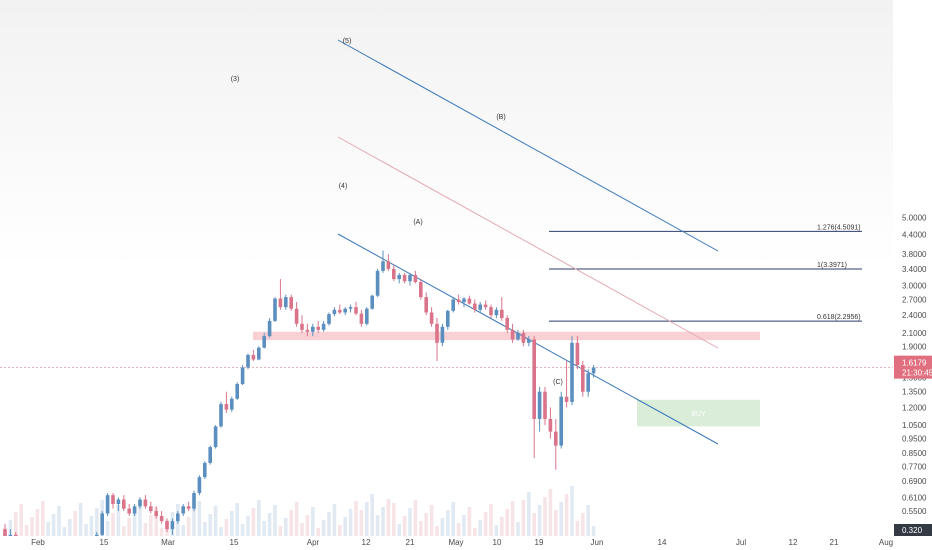 The height and width of the screenshot is (550, 932). Describe the element at coordinates (914, 300) in the screenshot. I see `price-tick-label: 2.7000` at that location.